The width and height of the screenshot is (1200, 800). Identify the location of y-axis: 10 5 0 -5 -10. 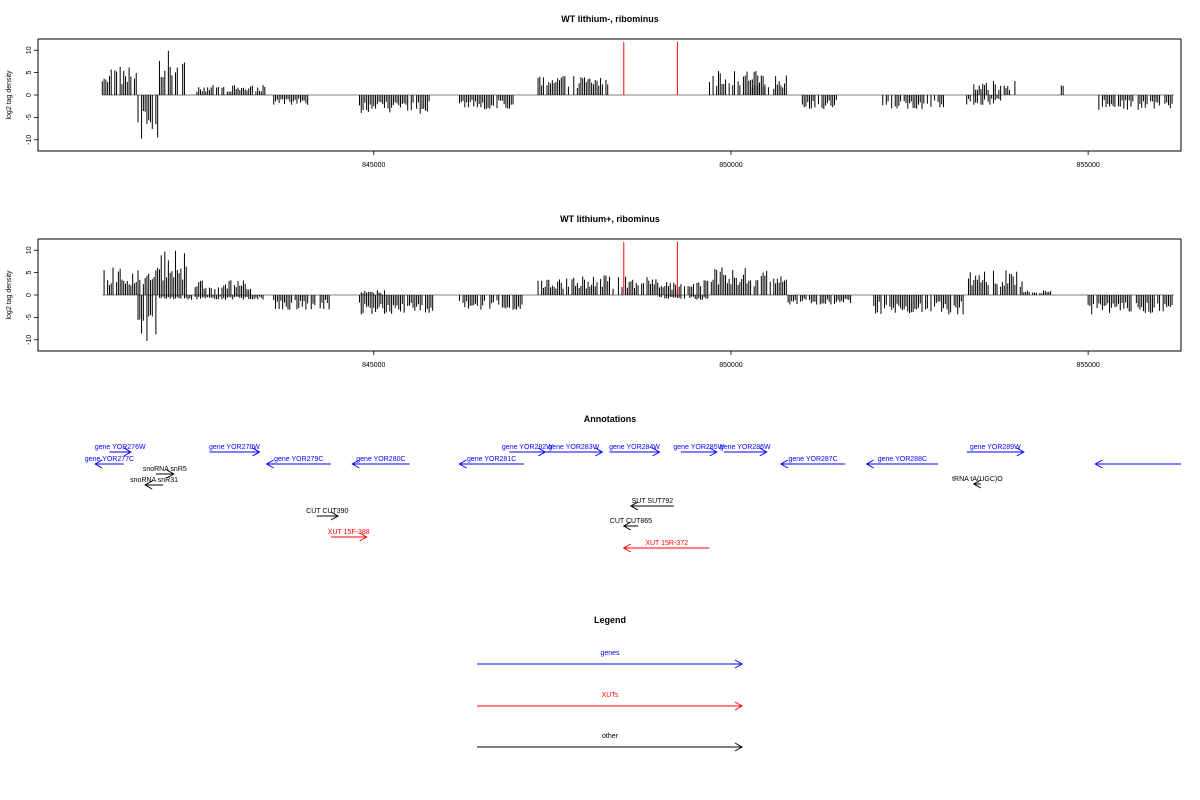
(32, 95).